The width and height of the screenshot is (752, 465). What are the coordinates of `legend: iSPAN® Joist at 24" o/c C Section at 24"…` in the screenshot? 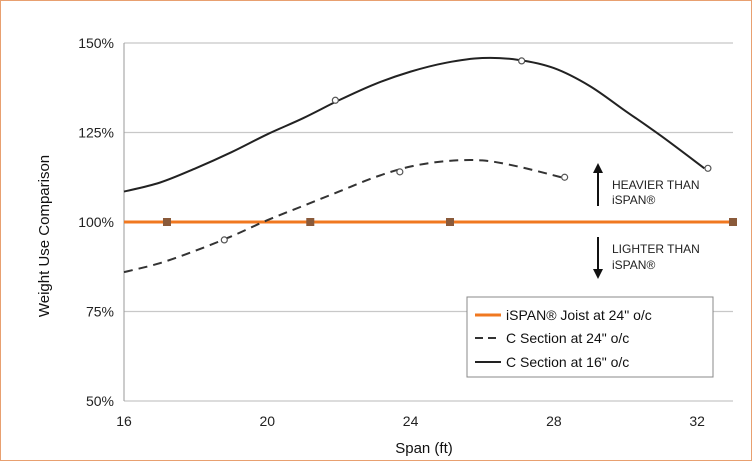 It's located at (590, 337).